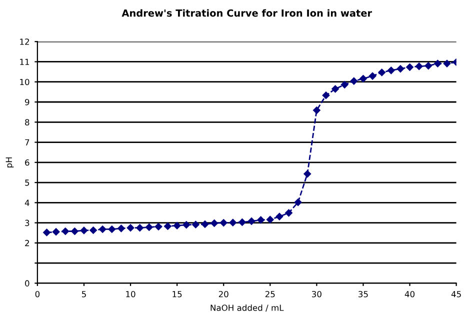 The height and width of the screenshot is (320, 468). What do you see at coordinates (25, 82) in the screenshot?
I see `y-tick-label: 10` at bounding box center [25, 82].